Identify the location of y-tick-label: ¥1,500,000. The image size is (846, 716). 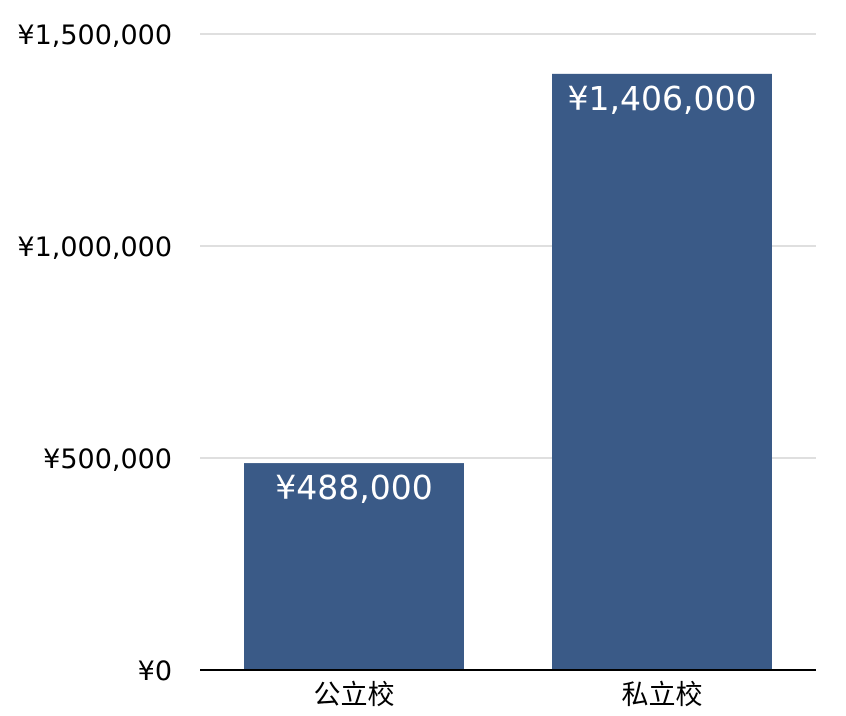
(94, 35).